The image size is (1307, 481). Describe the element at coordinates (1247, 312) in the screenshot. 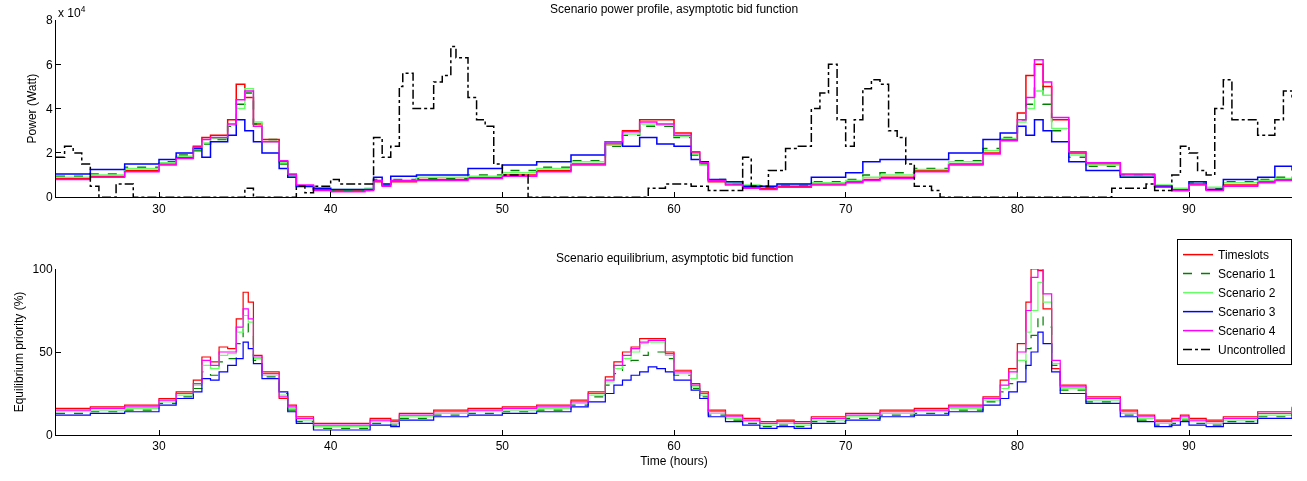

I see `legend-label: Scenario 3` at that location.